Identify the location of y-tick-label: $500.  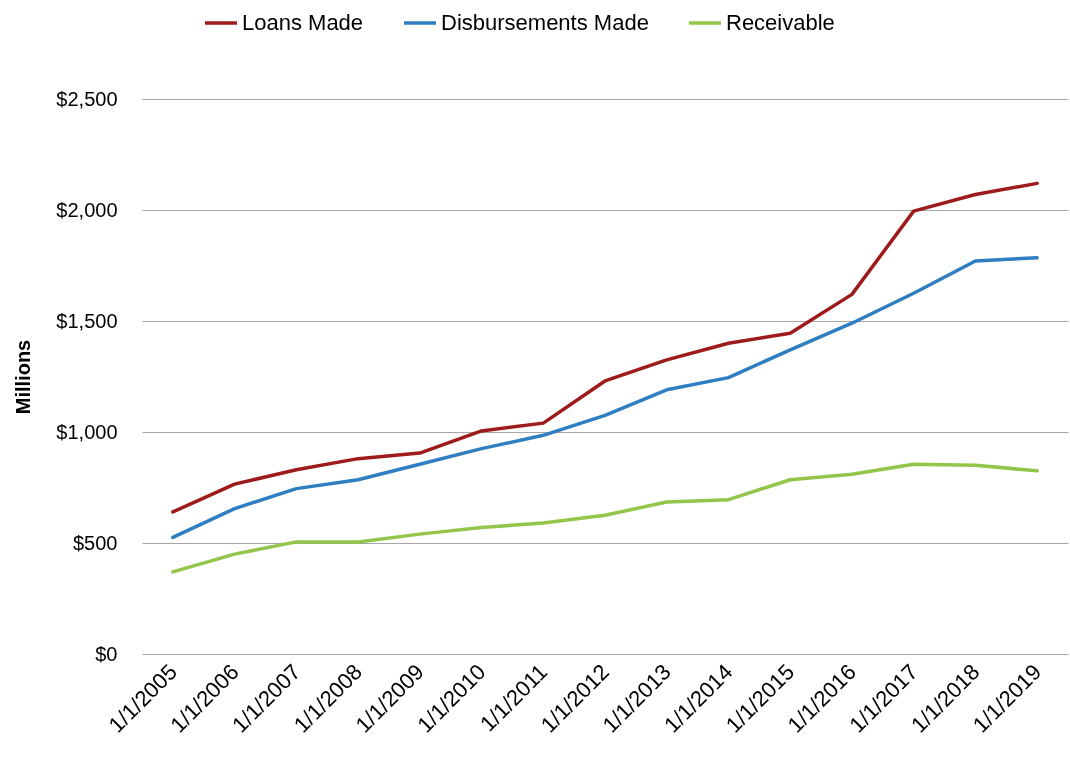
(95, 542).